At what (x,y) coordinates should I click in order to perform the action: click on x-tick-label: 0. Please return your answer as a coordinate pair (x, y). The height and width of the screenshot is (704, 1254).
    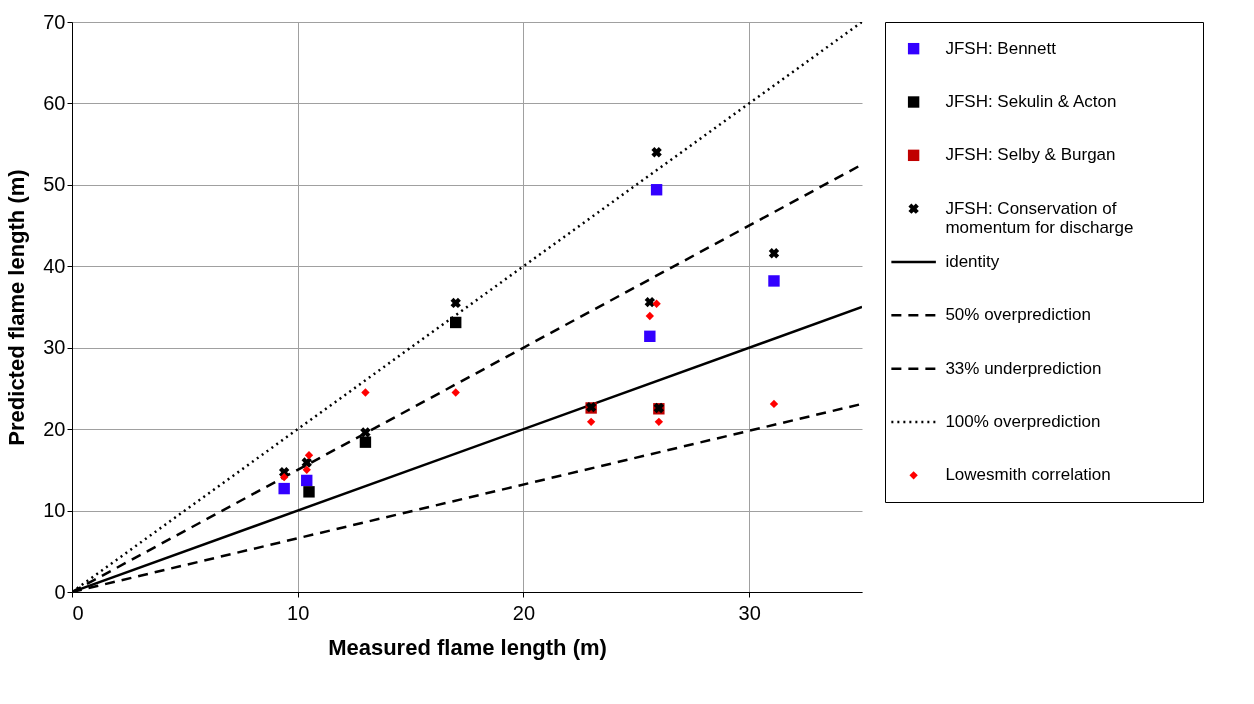
    Looking at the image, I should click on (78, 612).